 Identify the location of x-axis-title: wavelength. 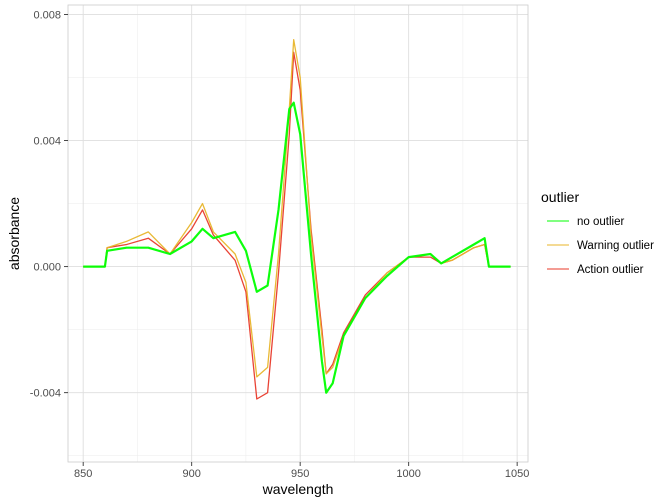
(298, 489).